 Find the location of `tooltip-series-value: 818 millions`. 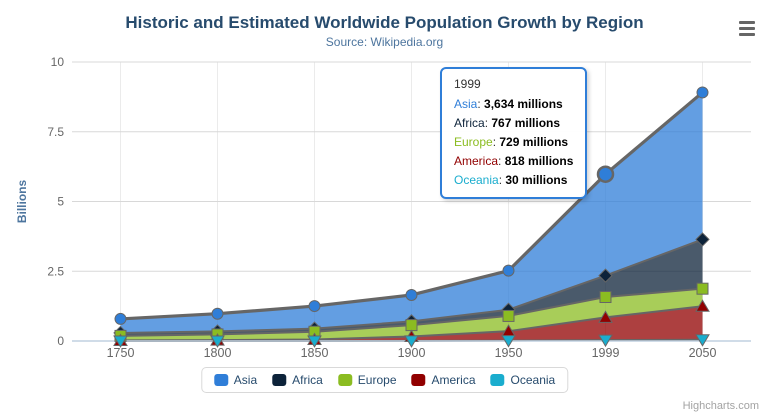

tooltip-series-value: 818 millions is located at coordinates (539, 161).